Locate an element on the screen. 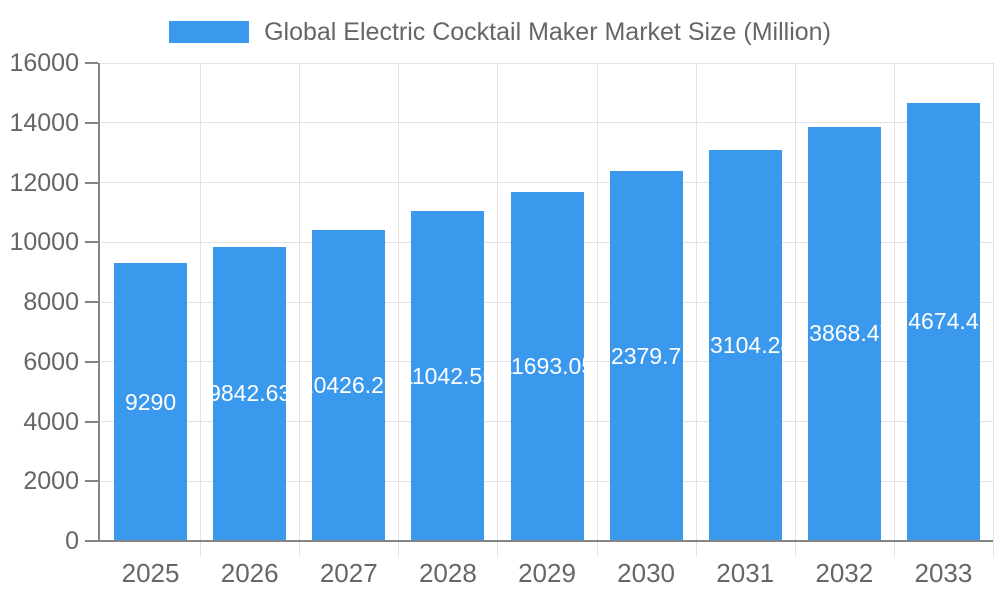 The width and height of the screenshot is (1000, 600). bar-2028: 11042.55 is located at coordinates (448, 376).